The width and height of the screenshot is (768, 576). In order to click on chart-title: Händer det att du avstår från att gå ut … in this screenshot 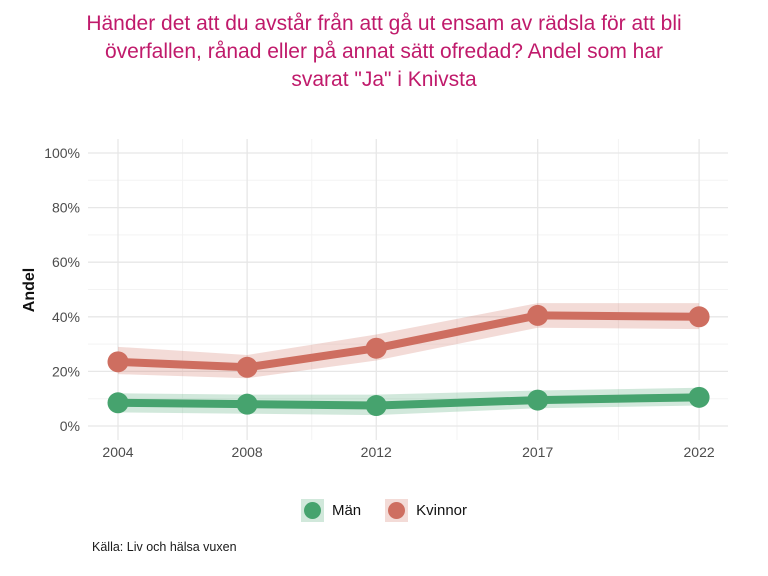, I will do `click(384, 51)`.